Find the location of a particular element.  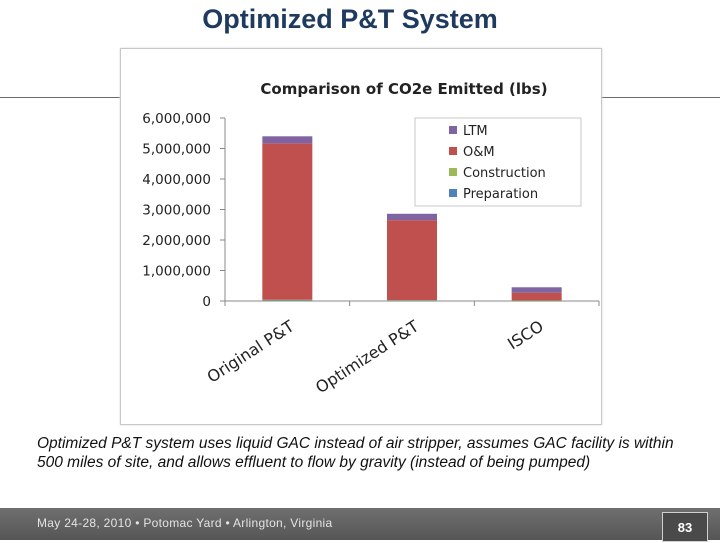

legend: LTM O&M Construction Preparation is located at coordinates (498, 162).